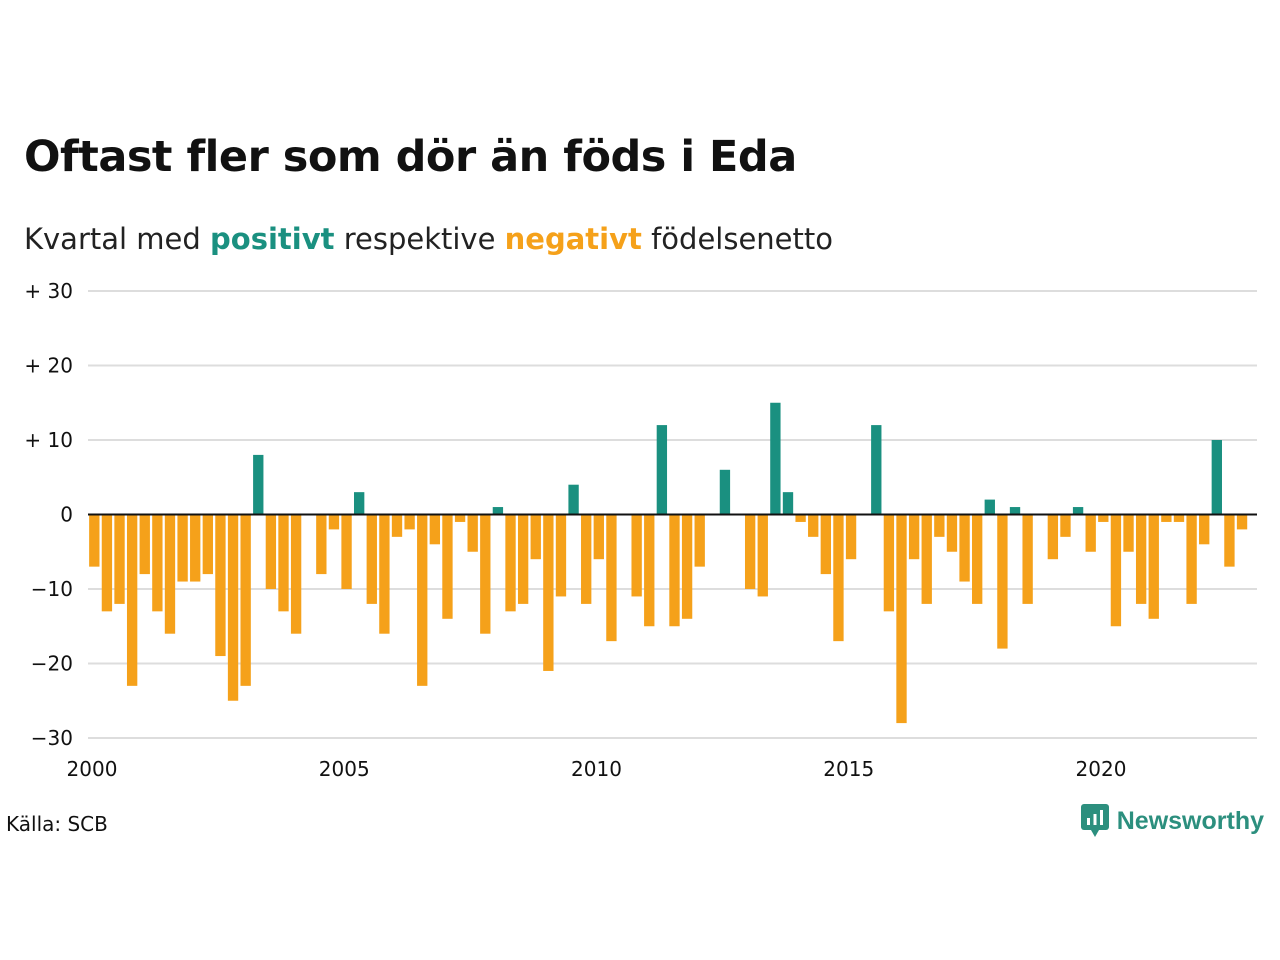 This screenshot has height=960, width=1280. I want to click on subtitle-negative-word: negativt, so click(573, 239).